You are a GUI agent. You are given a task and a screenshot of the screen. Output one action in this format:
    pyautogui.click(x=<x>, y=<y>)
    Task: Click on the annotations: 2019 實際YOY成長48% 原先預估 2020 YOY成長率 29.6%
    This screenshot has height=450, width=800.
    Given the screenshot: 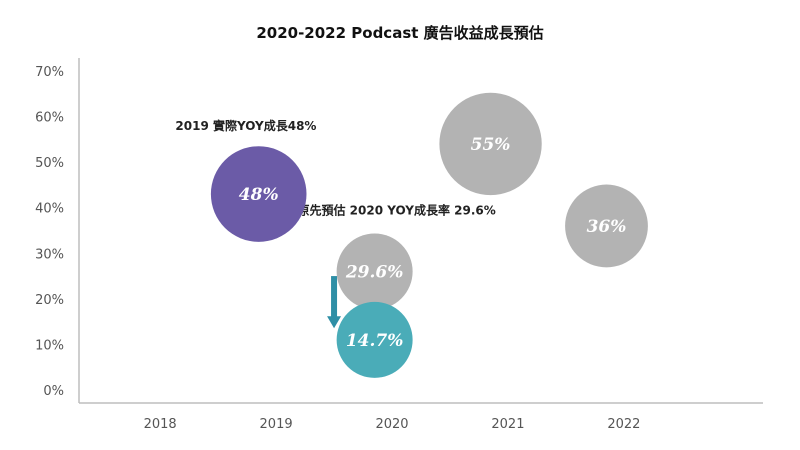 What is the action you would take?
    pyautogui.click(x=335, y=167)
    